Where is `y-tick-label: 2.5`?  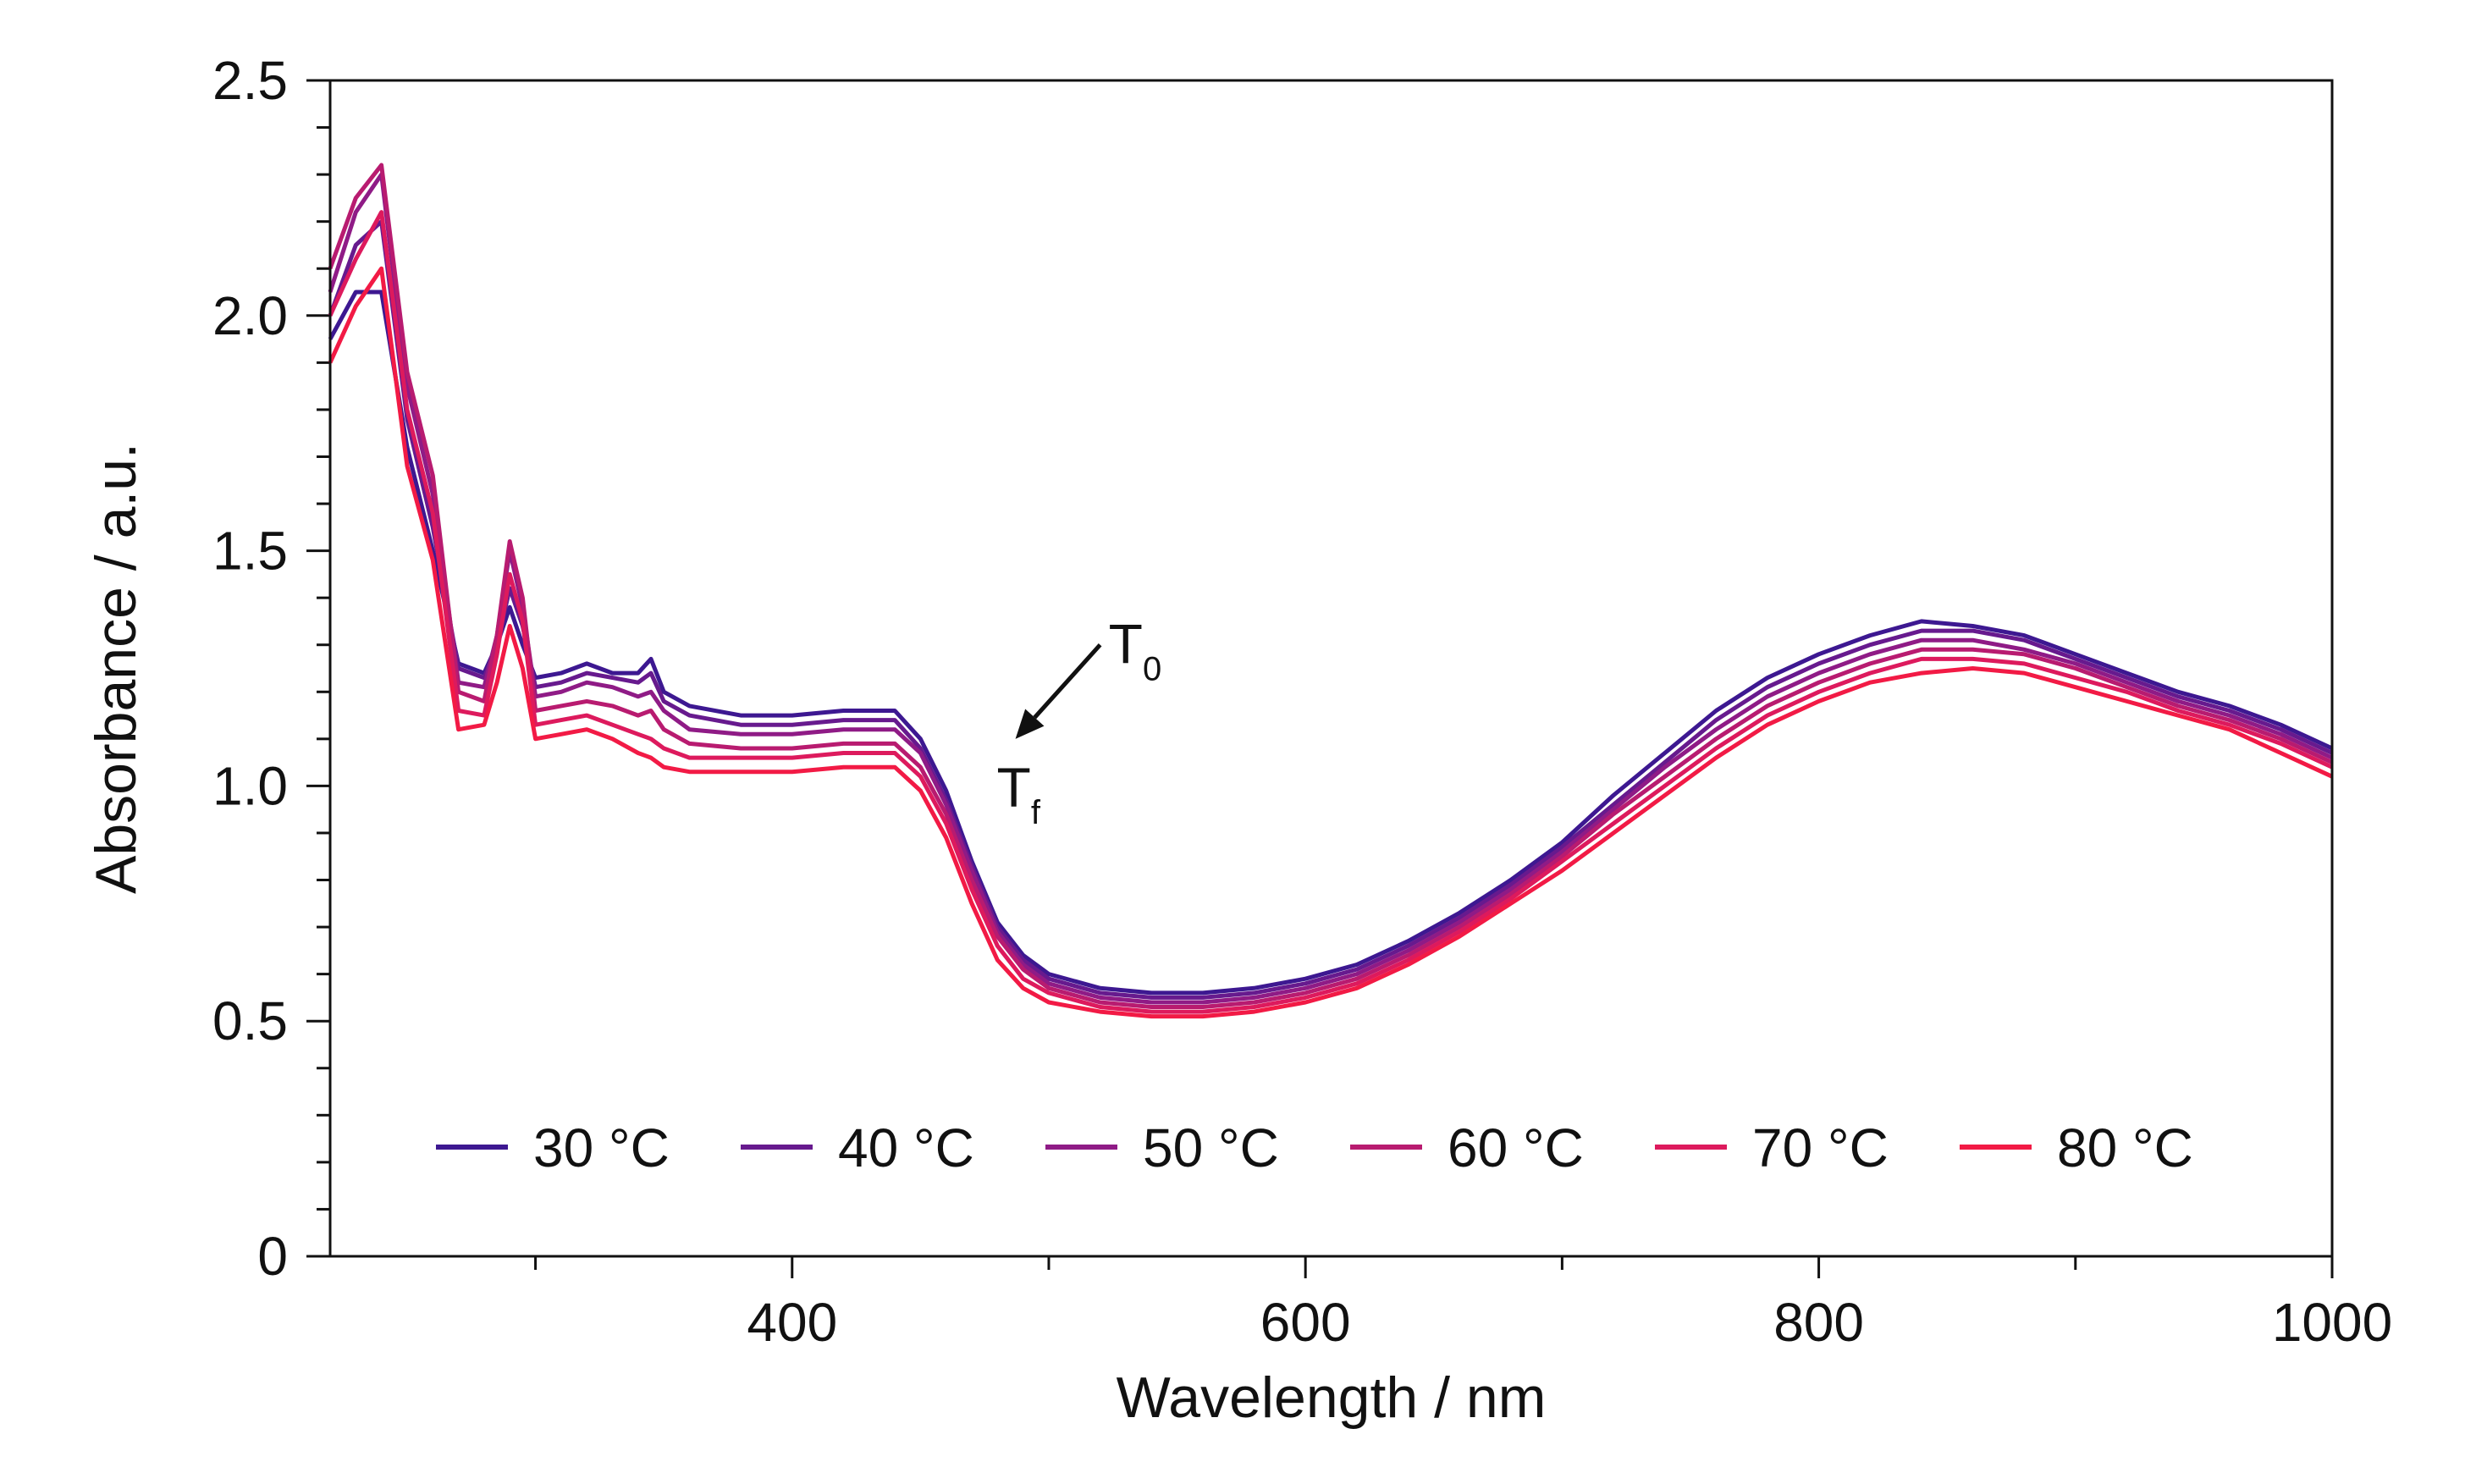
y-tick-label: 2.5 is located at coordinates (250, 80).